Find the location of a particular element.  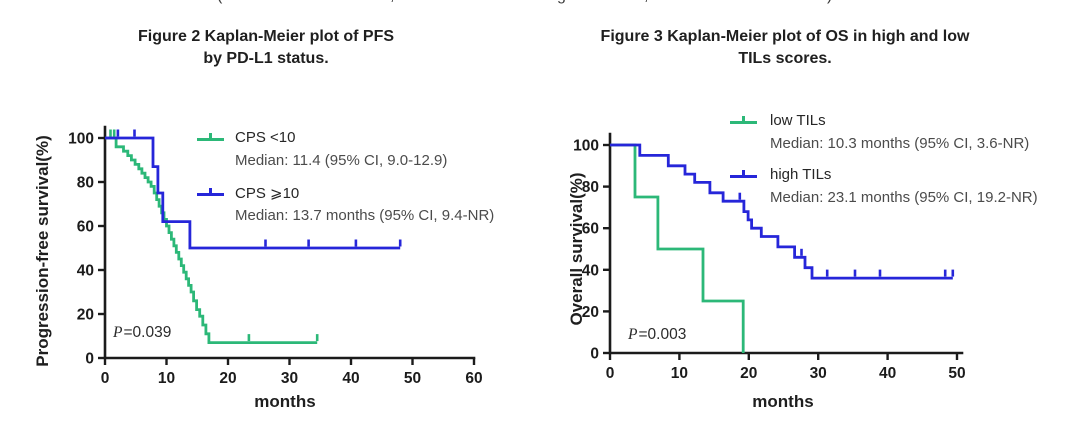

os-y-axis-label: Overall survival(%) is located at coordinates (576, 249).